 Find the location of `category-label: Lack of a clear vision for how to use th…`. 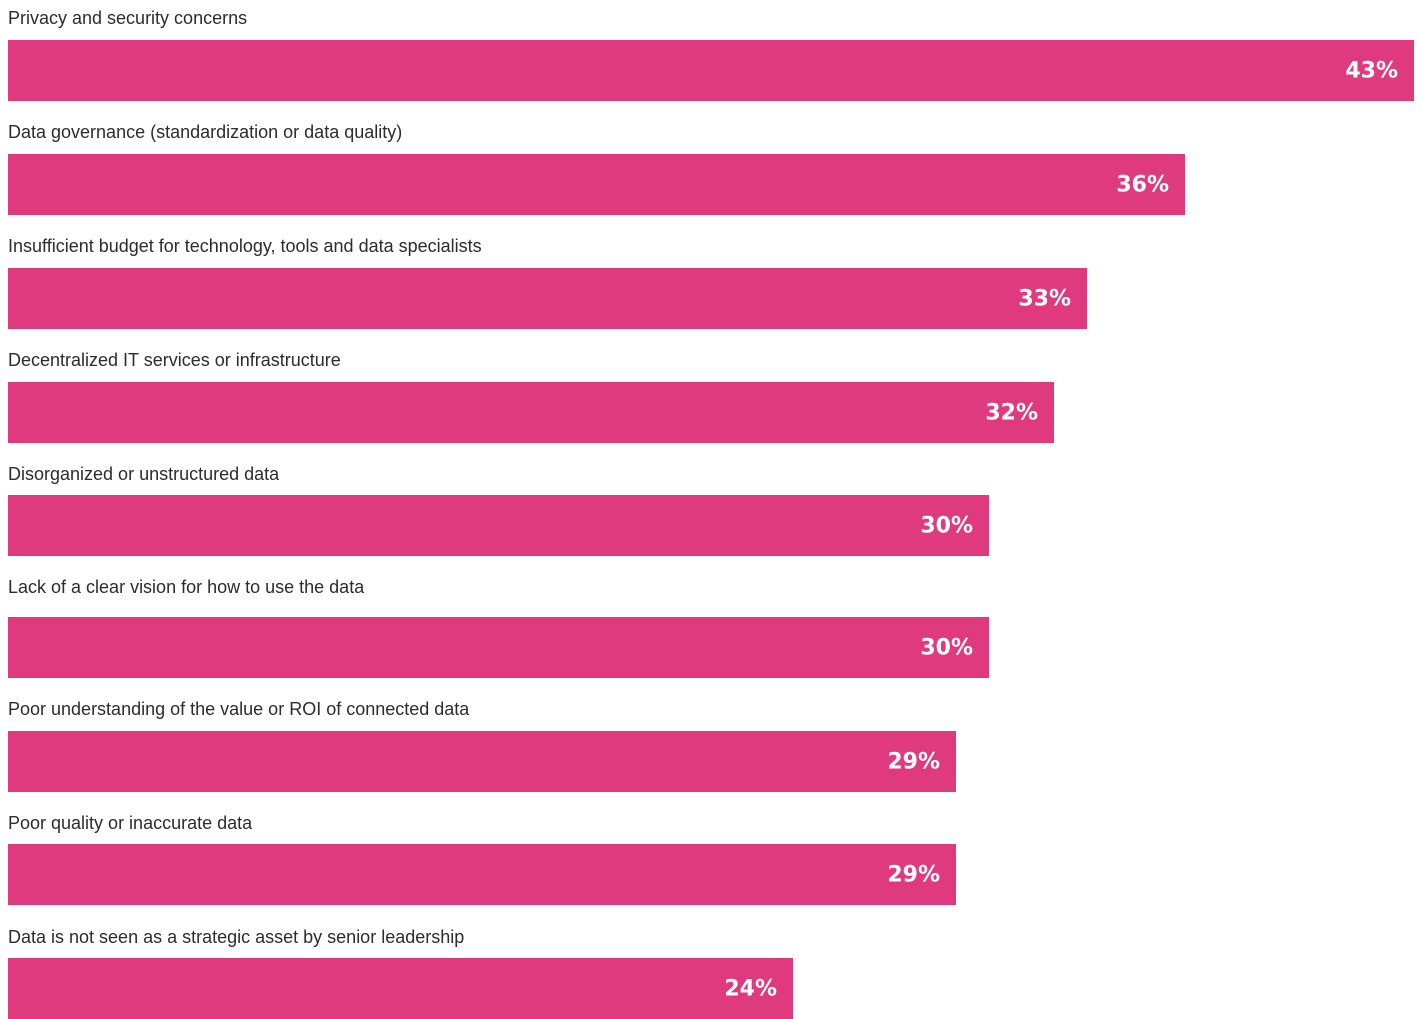

category-label: Lack of a clear vision for how to use th… is located at coordinates (186, 587).